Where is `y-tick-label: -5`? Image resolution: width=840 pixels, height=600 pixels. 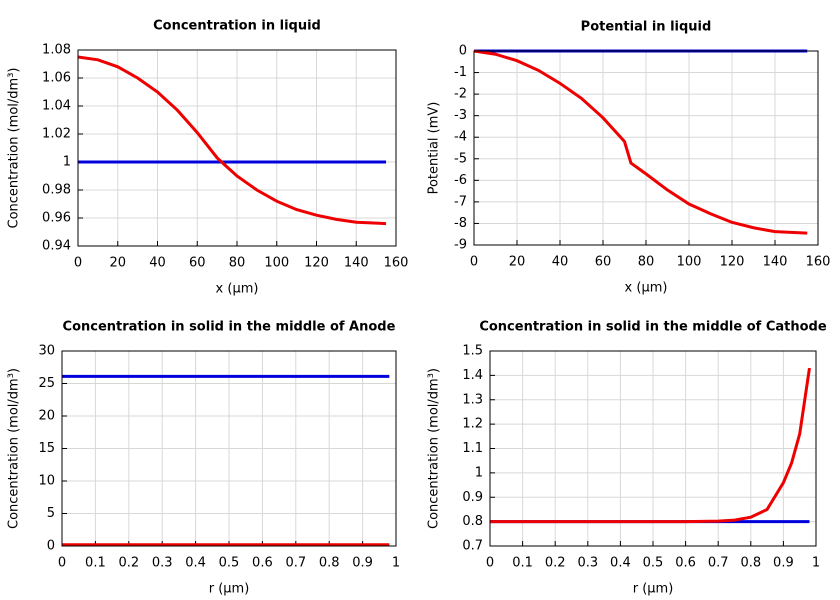 y-tick-label: -5 is located at coordinates (460, 158).